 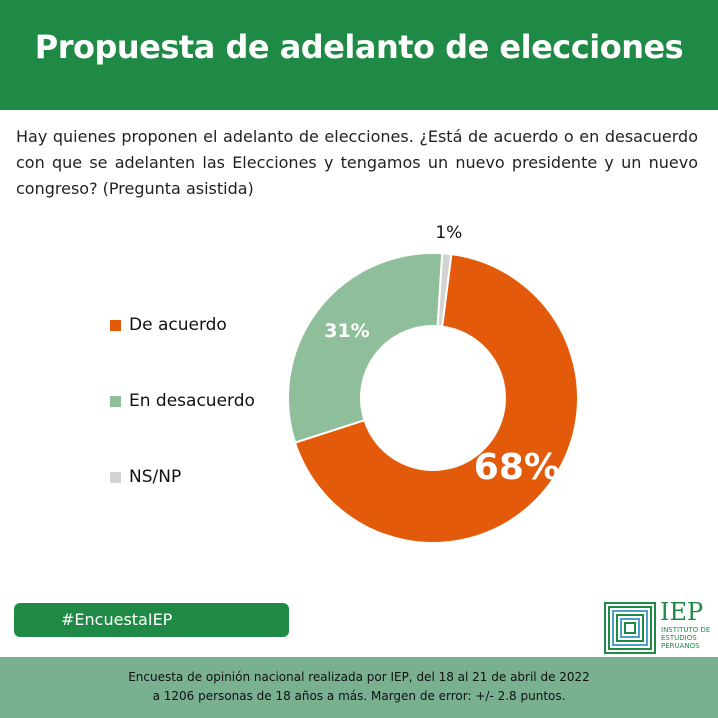 I want to click on logo-subtitle-line: PERUANOS, so click(x=680, y=646).